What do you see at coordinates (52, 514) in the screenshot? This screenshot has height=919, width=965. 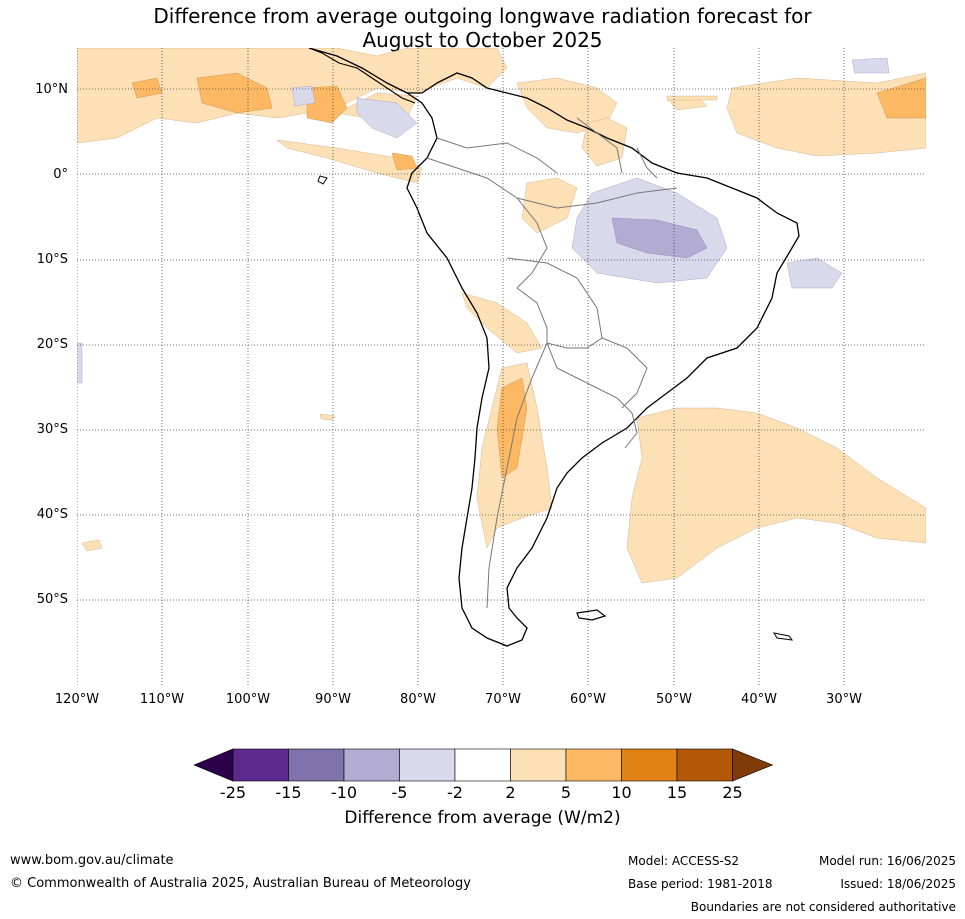 I see `lat-label-40s: 40°S` at bounding box center [52, 514].